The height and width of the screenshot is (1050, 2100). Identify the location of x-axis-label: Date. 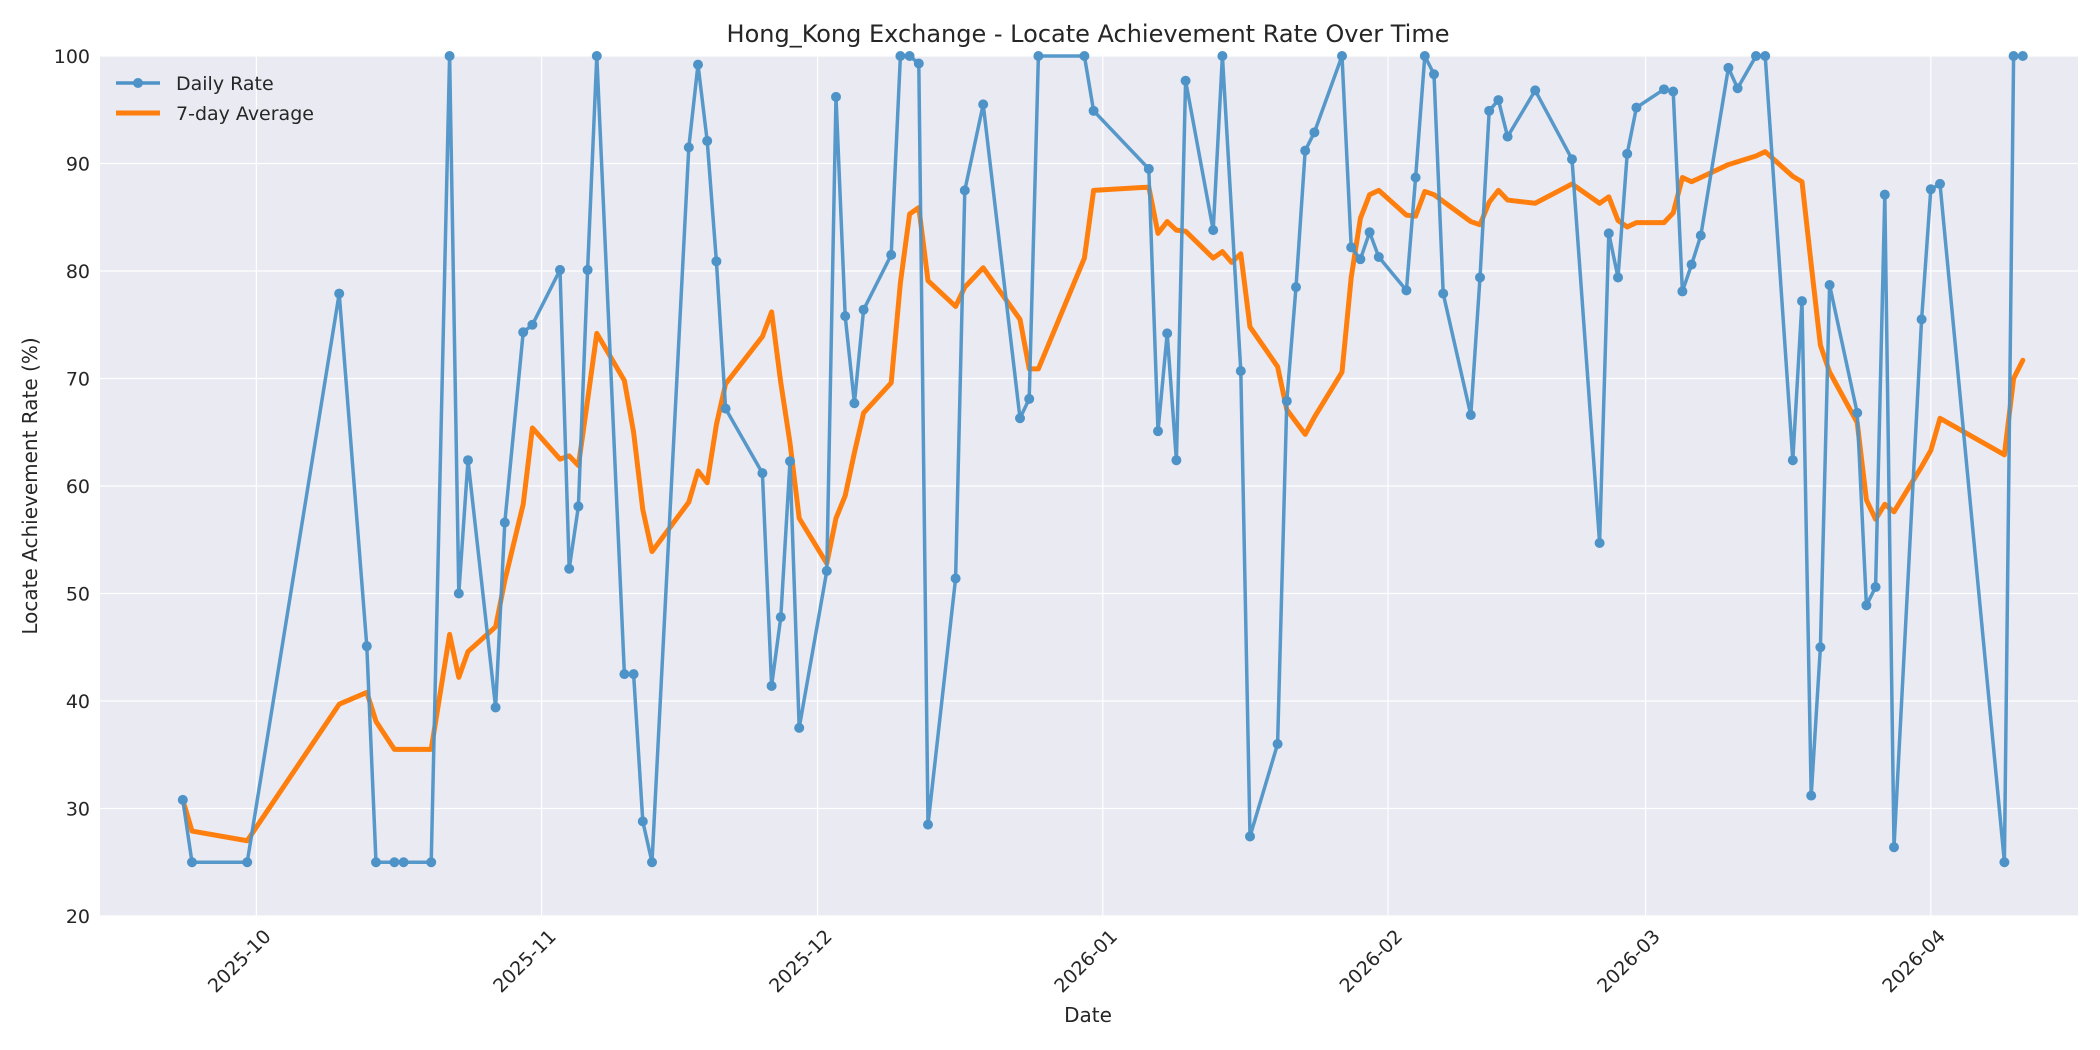
(1088, 1015).